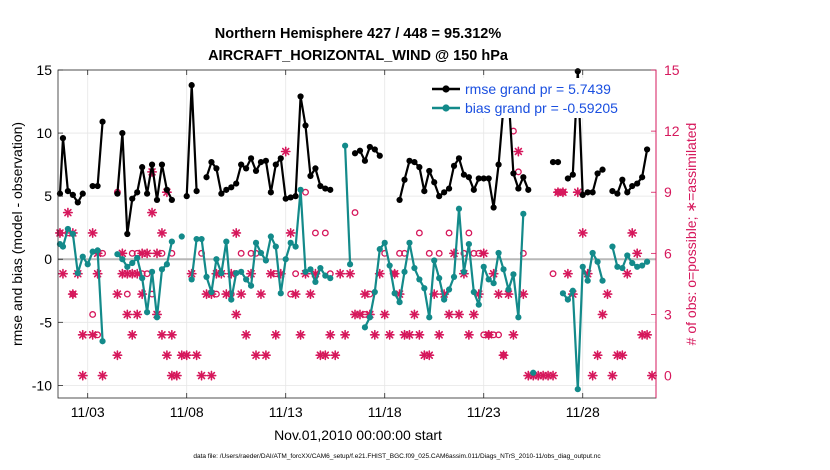  What do you see at coordinates (672, 131) in the screenshot?
I see `y-tick-label-right: 12` at bounding box center [672, 131].